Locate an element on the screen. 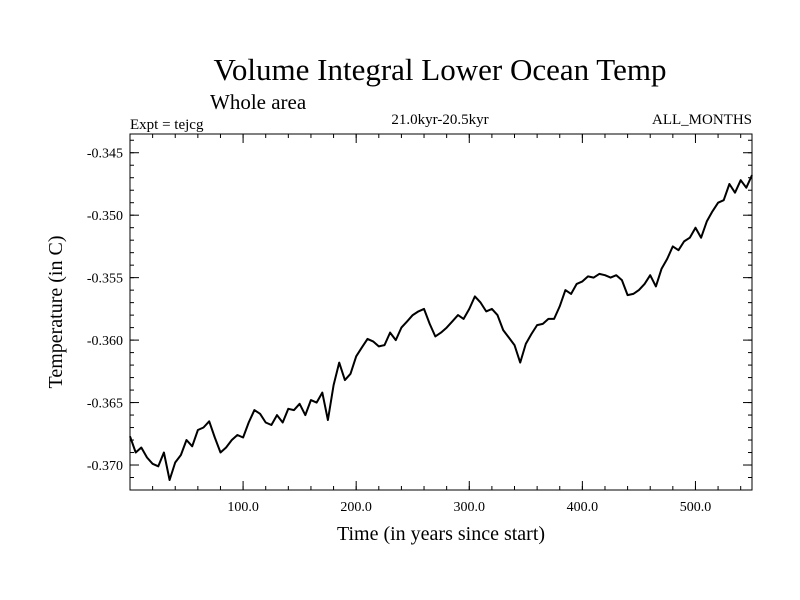  x-tick-label: 400.0 is located at coordinates (583, 507).